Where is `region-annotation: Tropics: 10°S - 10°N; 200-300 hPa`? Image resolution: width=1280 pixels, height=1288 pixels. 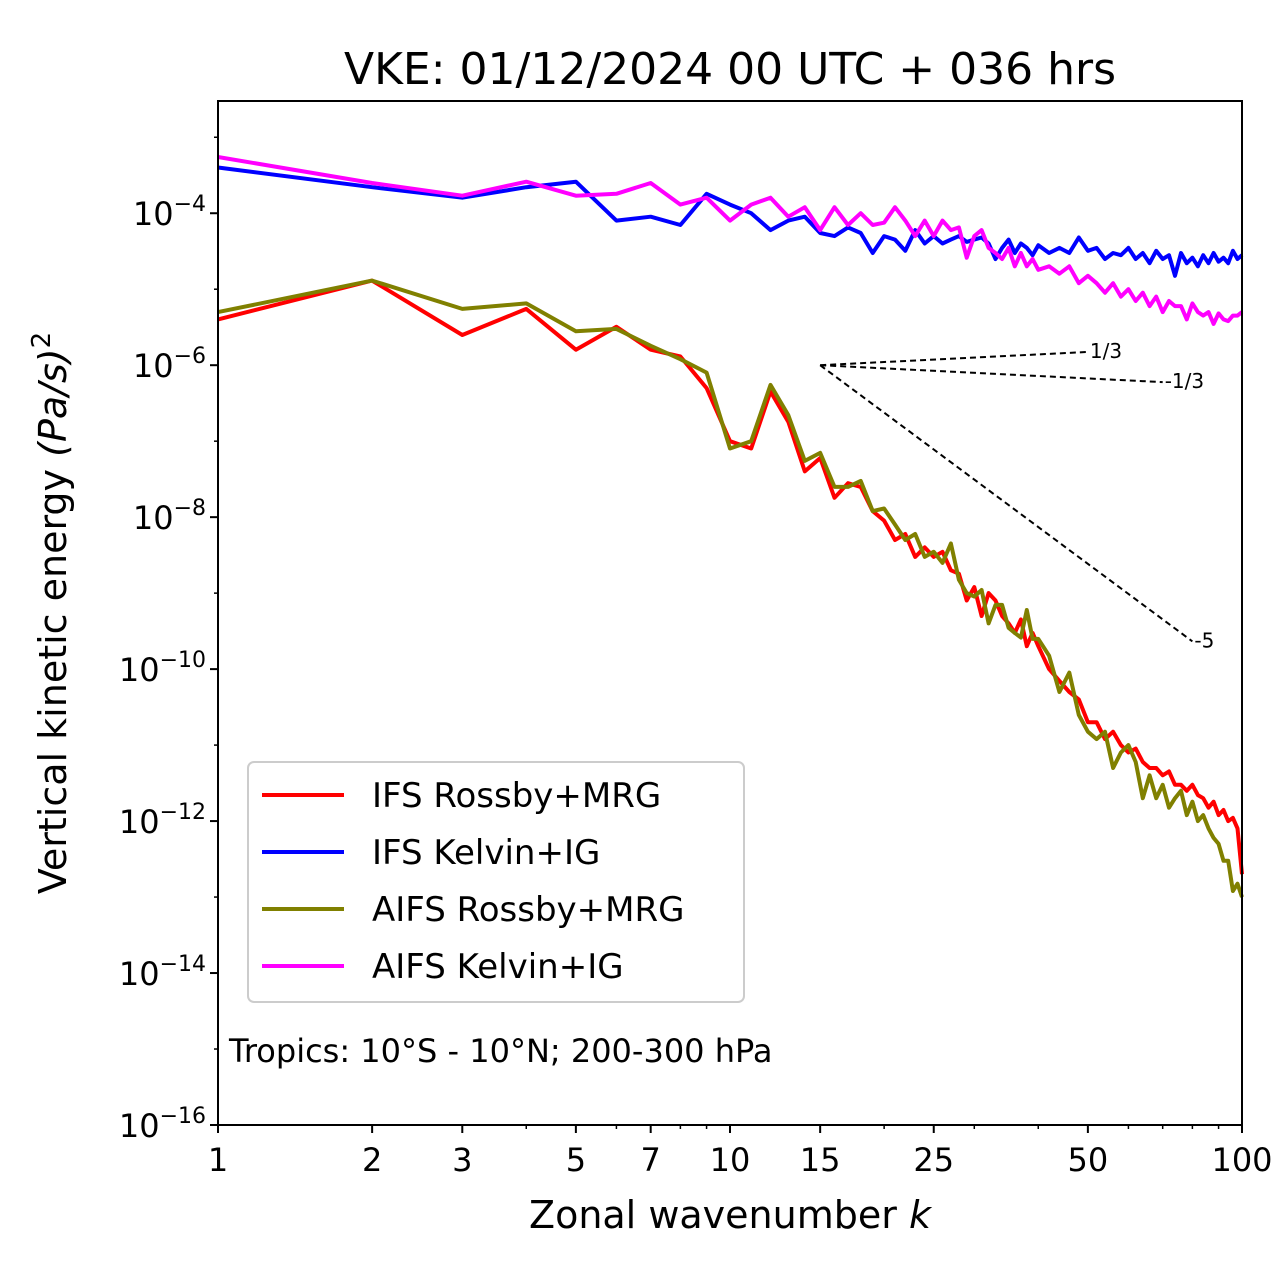 region-annotation: Tropics: 10°S - 10°N; 200-300 hPa is located at coordinates (500, 1051).